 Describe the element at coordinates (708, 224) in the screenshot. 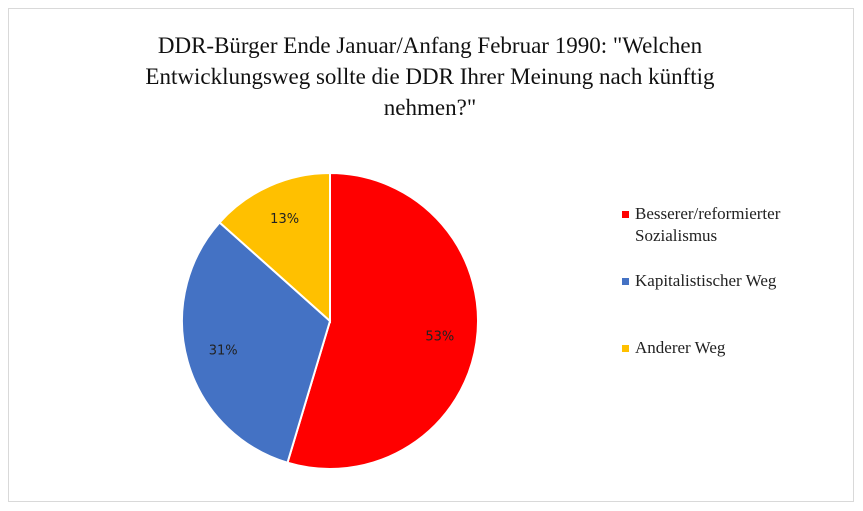

I see `legend-label: Besserer/reformierter Sozialismus` at that location.